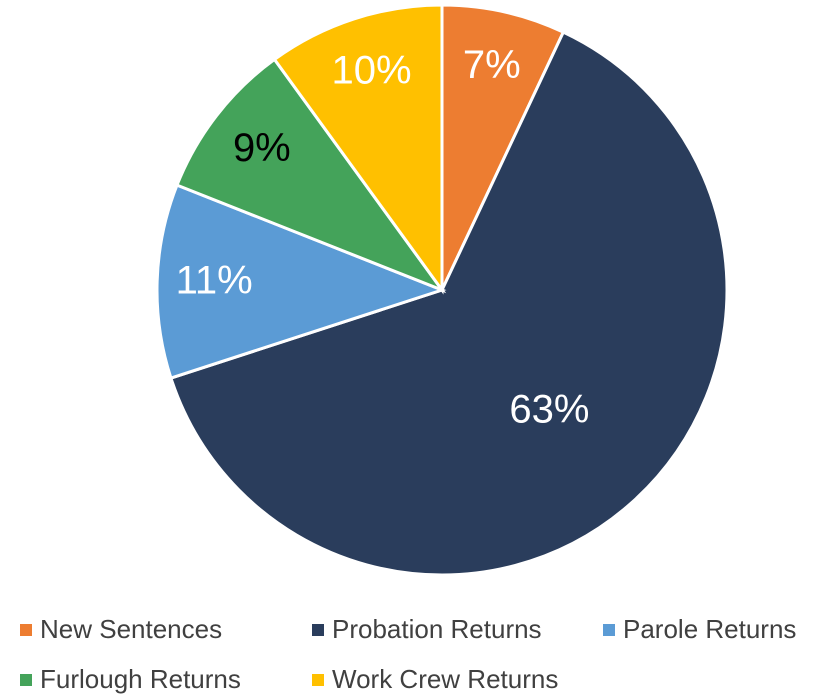 This screenshot has width=823, height=697. Describe the element at coordinates (709, 629) in the screenshot. I see `legend-label: Parole Returns` at that location.